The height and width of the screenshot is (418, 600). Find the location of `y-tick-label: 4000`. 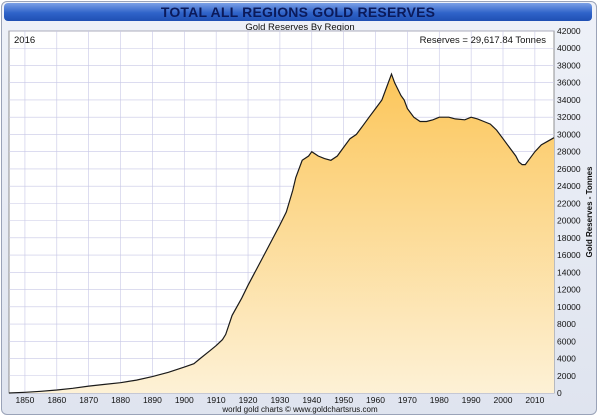

y-tick-label: 4000 is located at coordinates (566, 359).